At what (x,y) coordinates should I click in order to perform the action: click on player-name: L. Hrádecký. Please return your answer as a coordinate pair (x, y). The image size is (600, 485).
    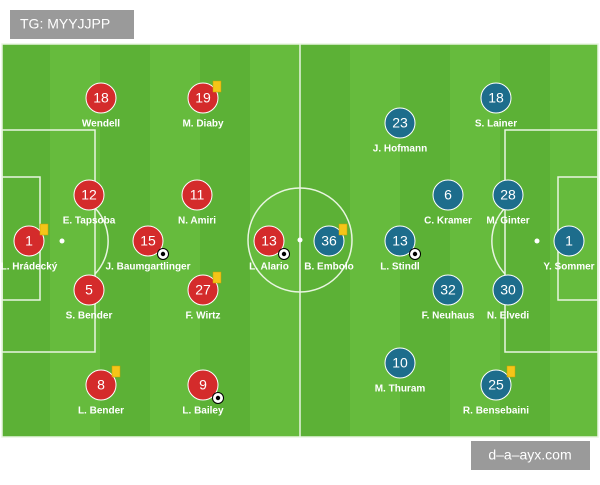
    Looking at the image, I should click on (29, 267).